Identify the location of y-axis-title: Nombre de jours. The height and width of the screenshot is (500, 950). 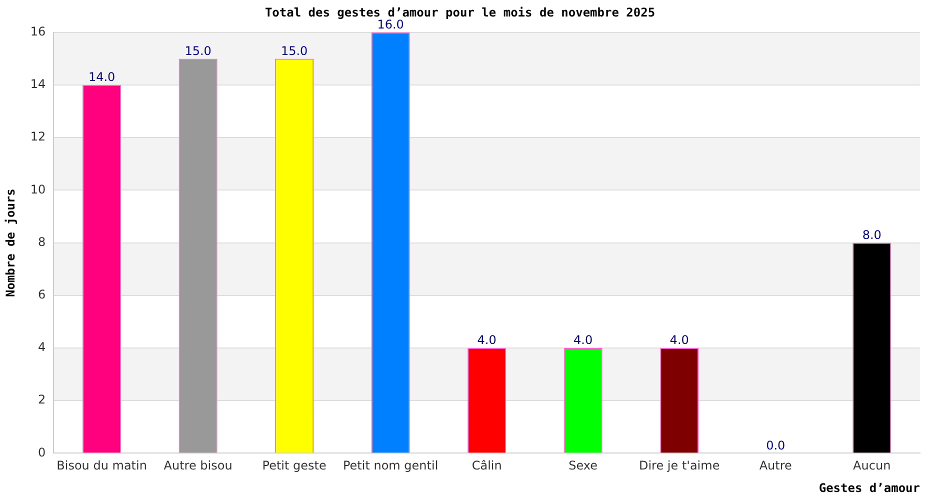
(10, 242).